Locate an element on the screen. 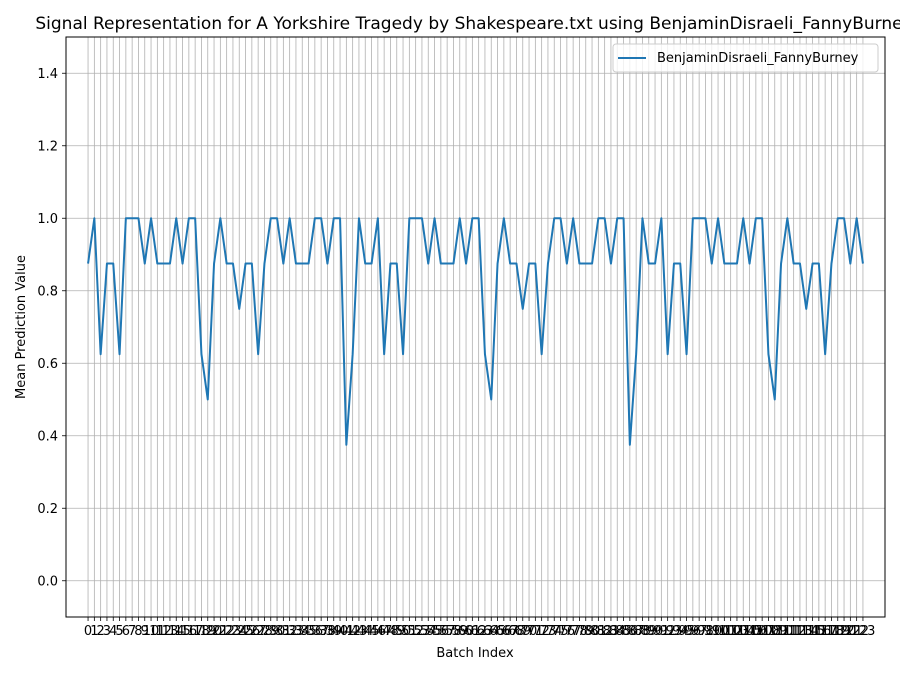 The height and width of the screenshot is (675, 900). x-tick-label: 97 is located at coordinates (699, 631).